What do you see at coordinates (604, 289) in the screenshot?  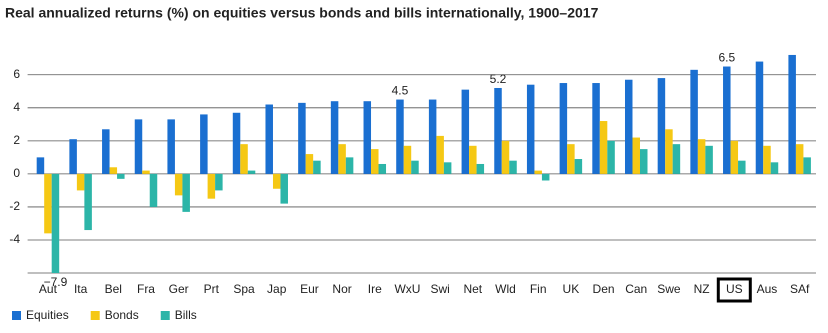 I see `x-tick-label: Den` at bounding box center [604, 289].